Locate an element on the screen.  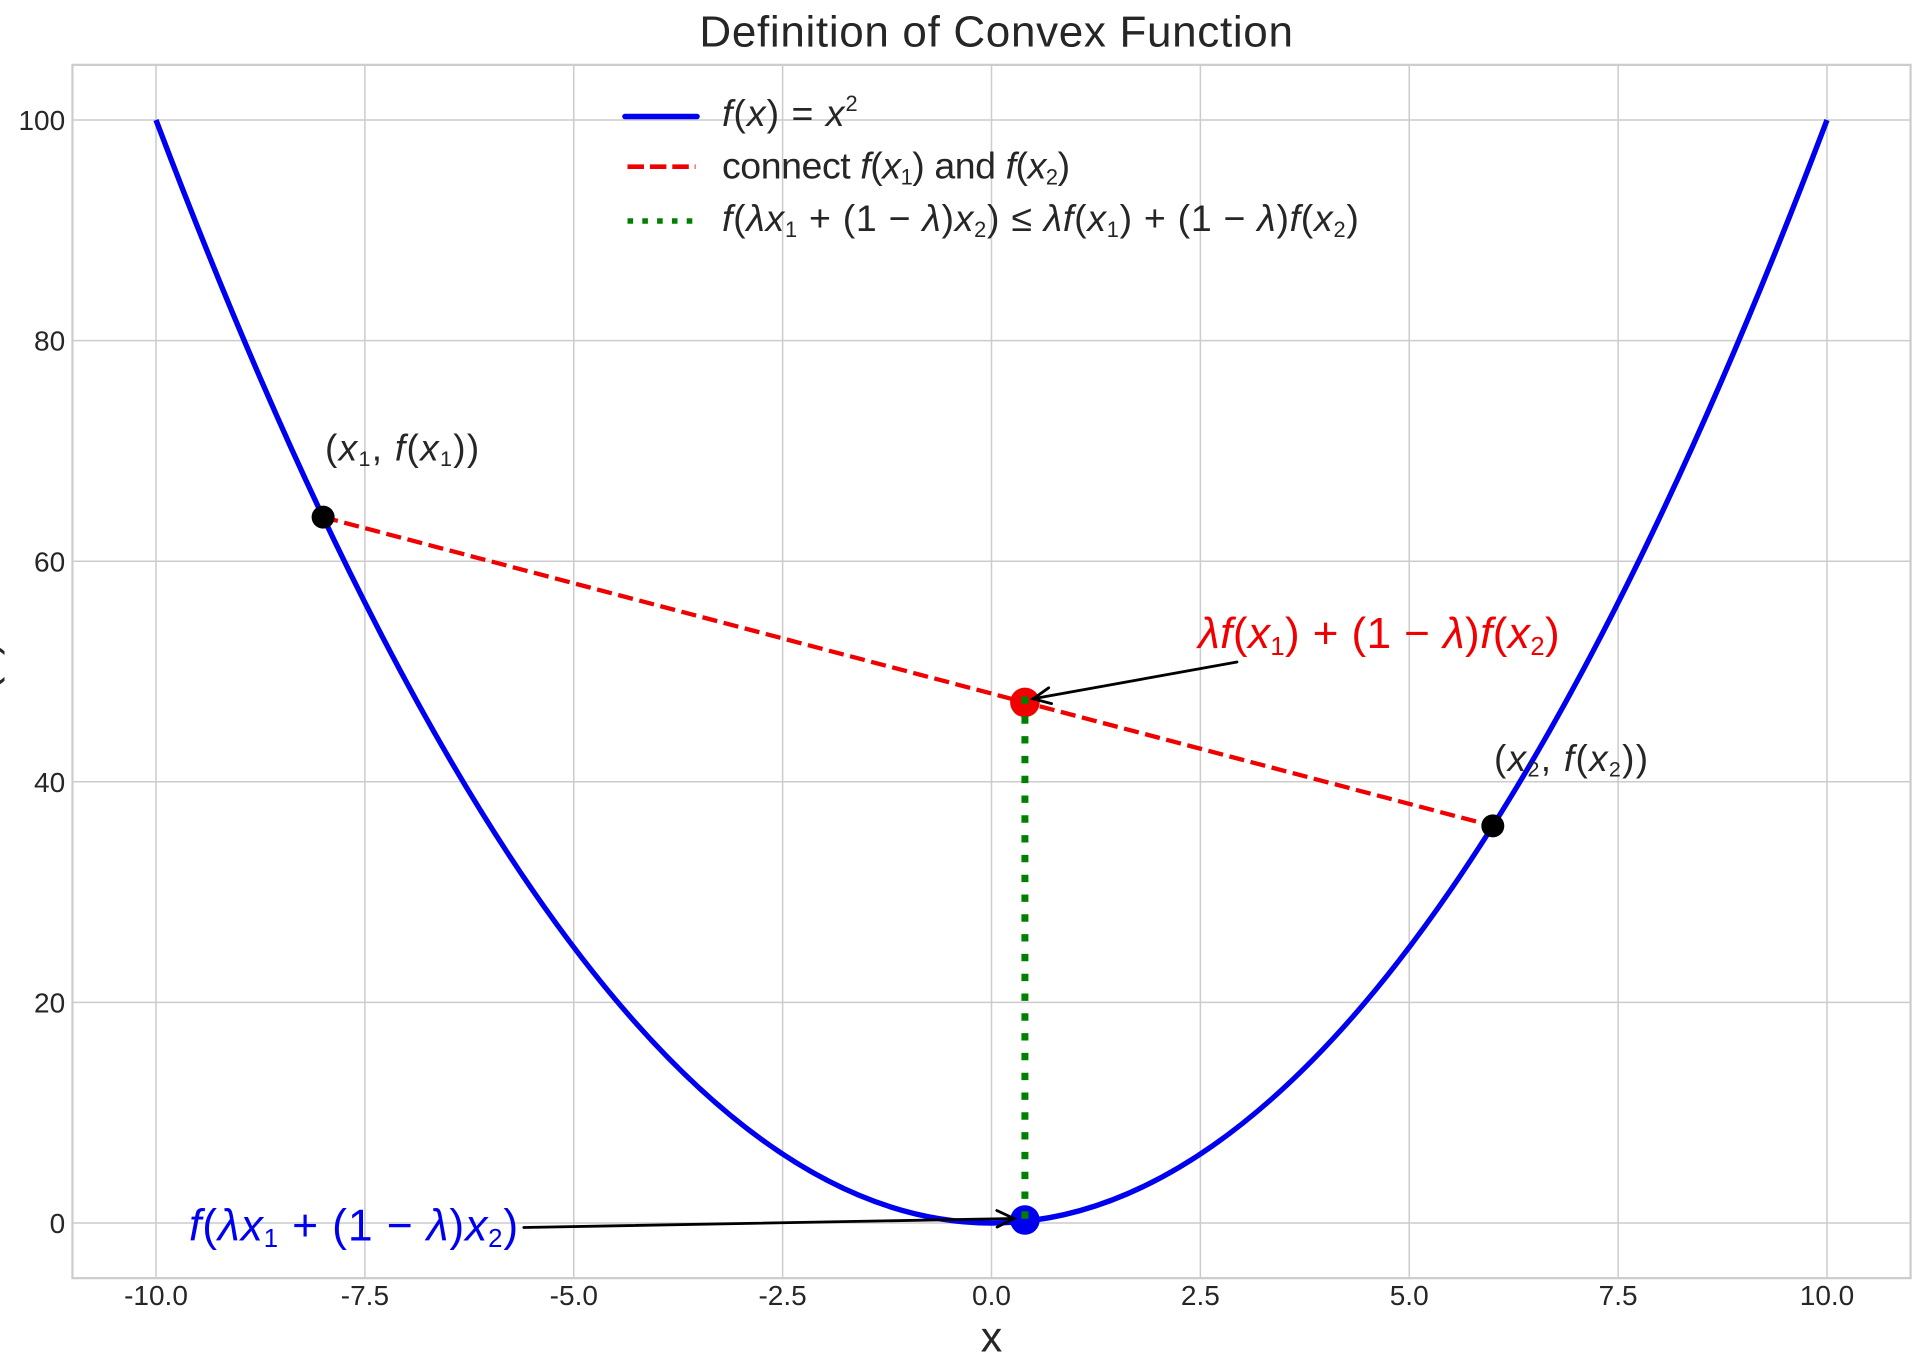
svg-text: 80 is located at coordinates (49, 341).